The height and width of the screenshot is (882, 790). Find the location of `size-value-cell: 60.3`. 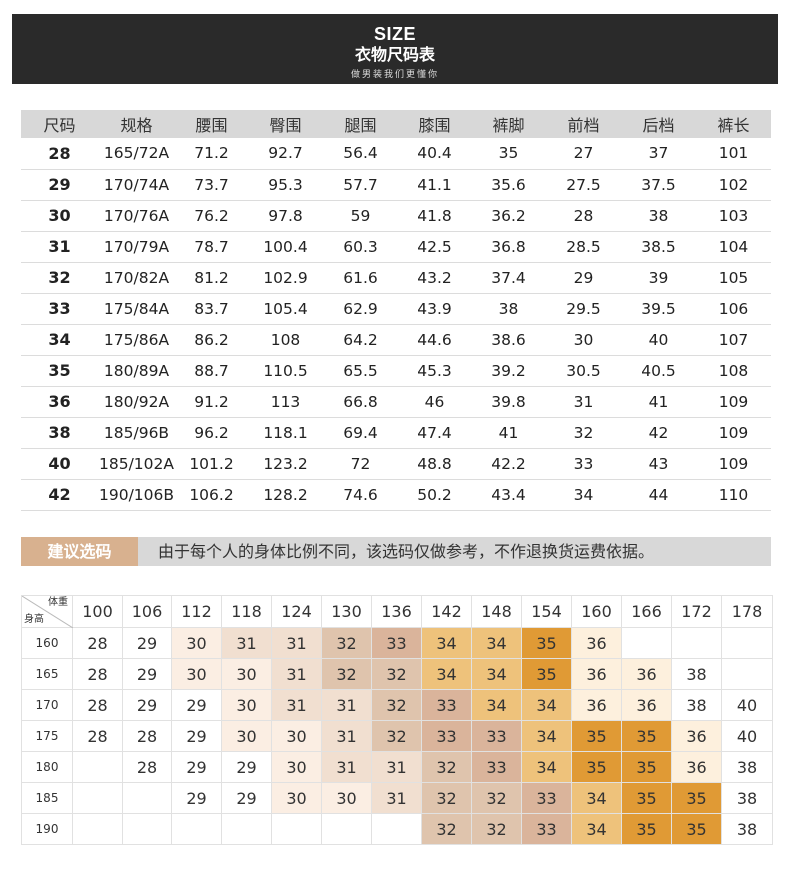

size-value-cell: 60.3 is located at coordinates (360, 247).